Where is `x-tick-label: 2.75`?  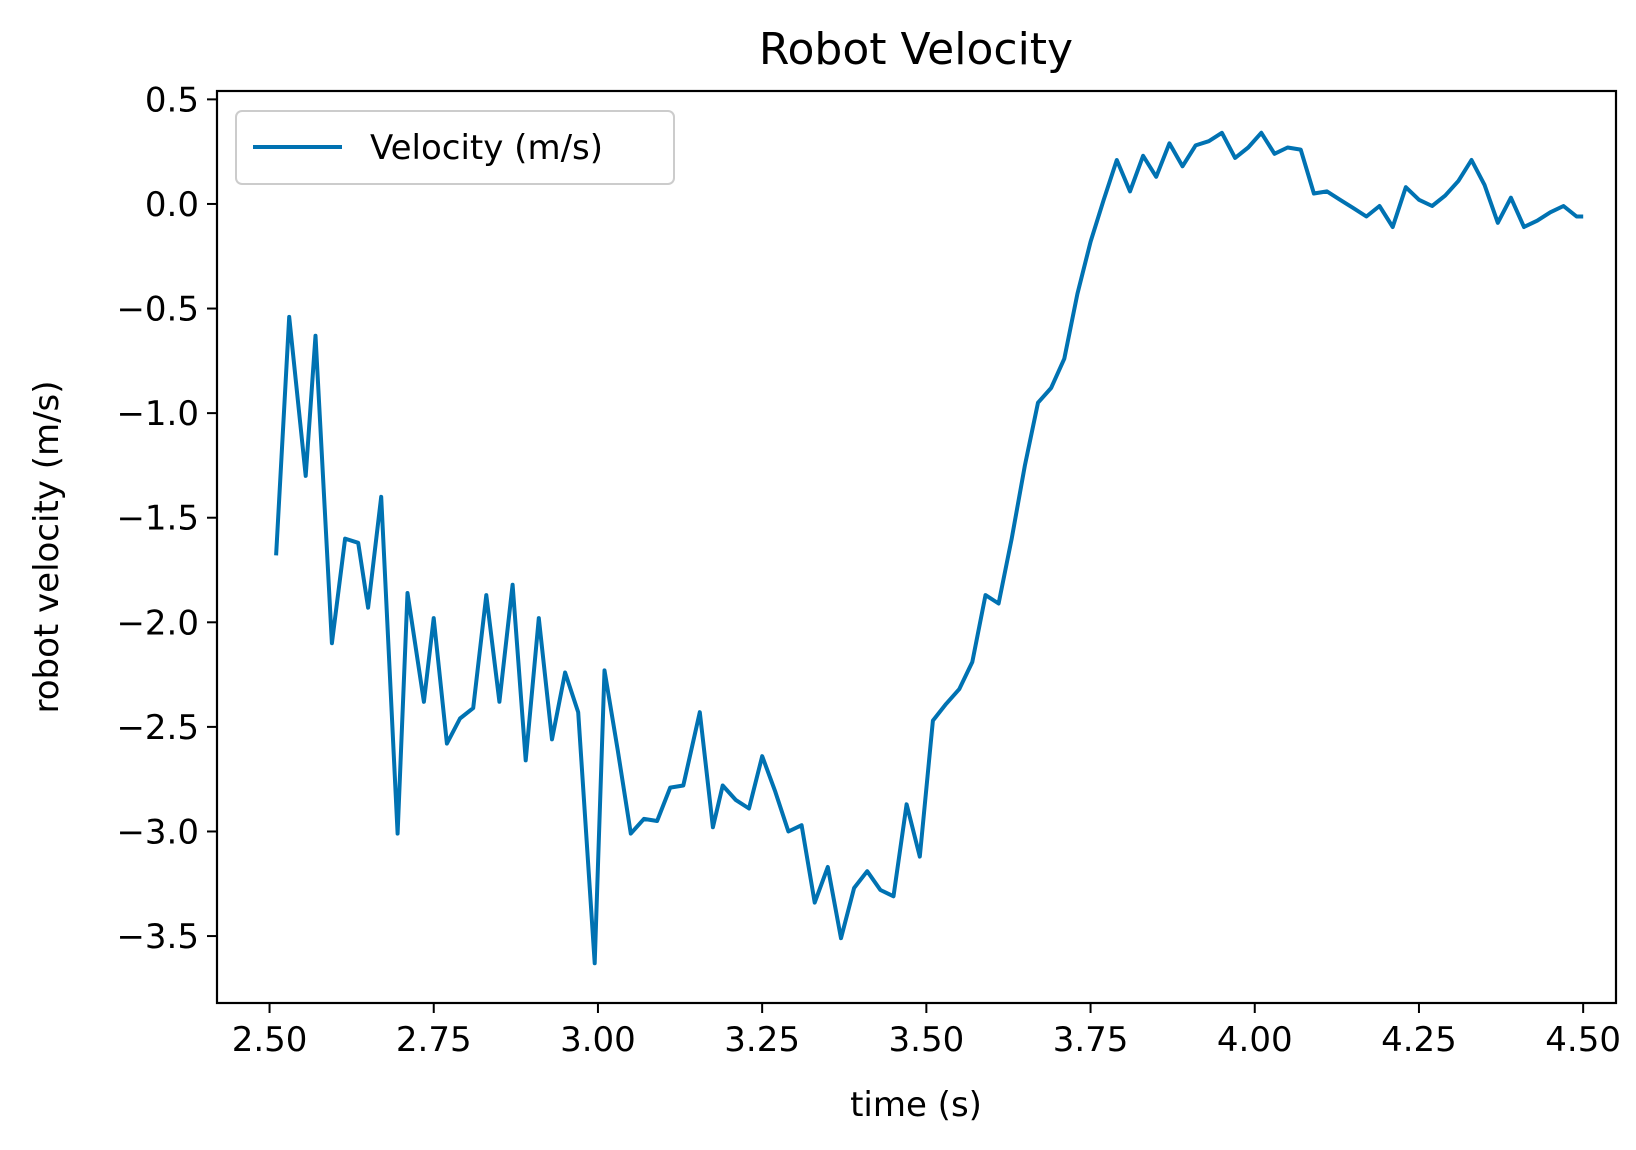 x-tick-label: 2.75 is located at coordinates (434, 1040).